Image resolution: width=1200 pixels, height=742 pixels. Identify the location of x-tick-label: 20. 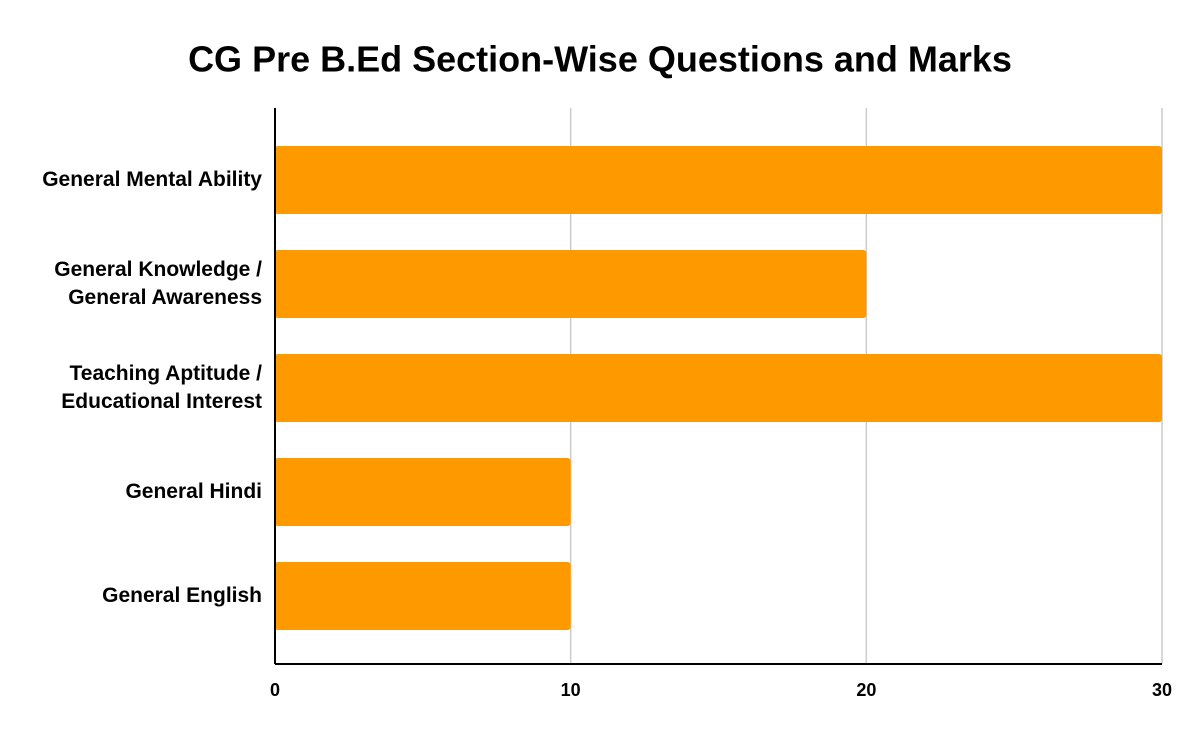
(866, 690).